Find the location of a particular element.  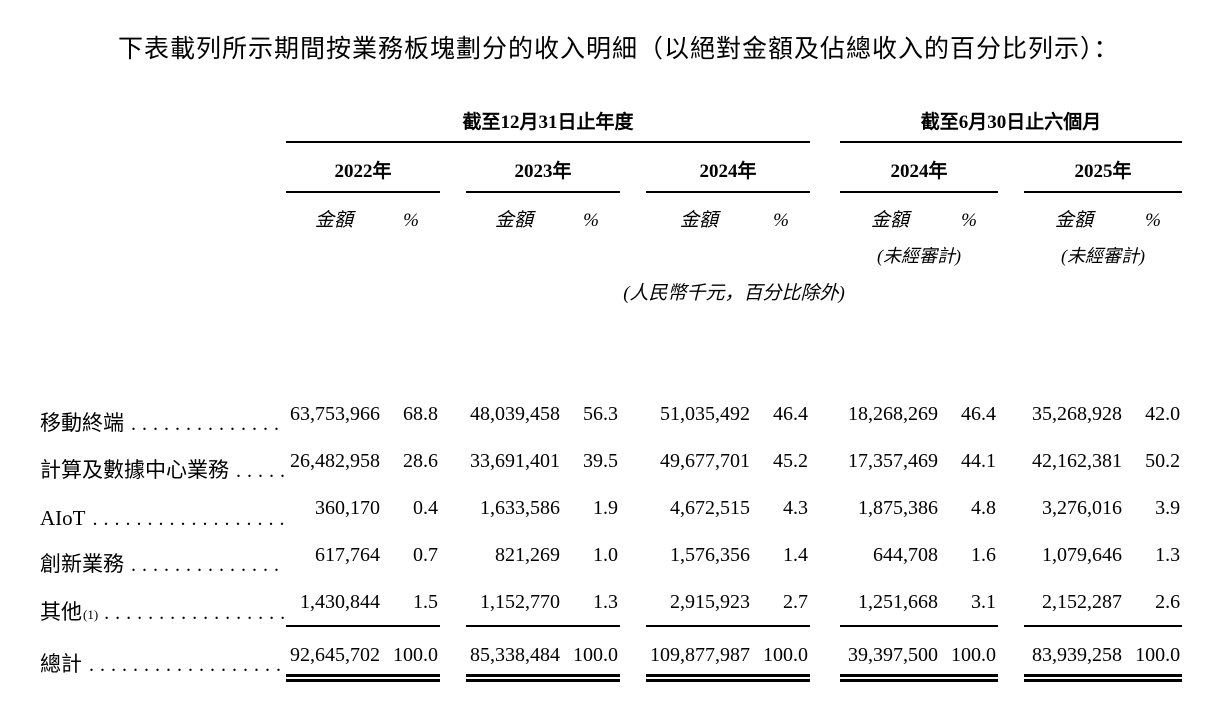

amount-cell: 360,170 is located at coordinates (347, 508).